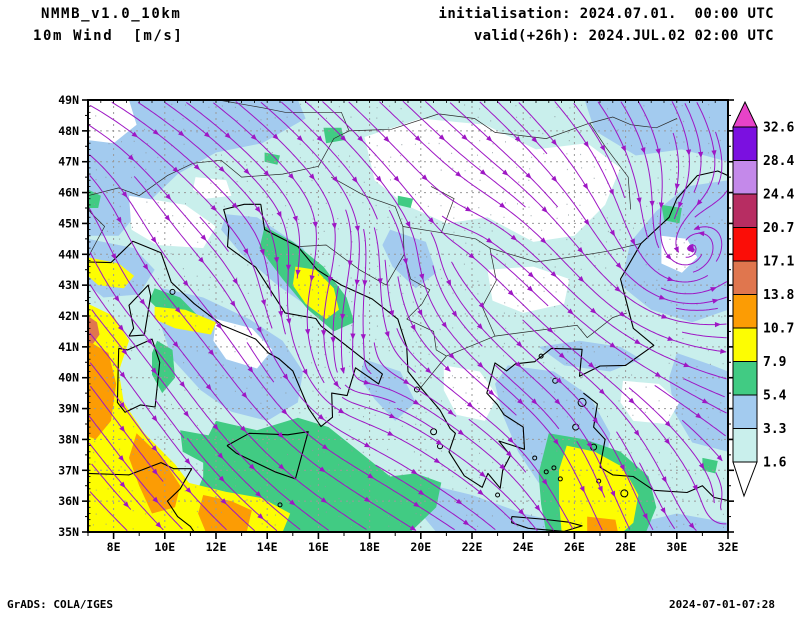  What do you see at coordinates (68, 100) in the screenshot?
I see `lat-tick-label: 49N` at bounding box center [68, 100].